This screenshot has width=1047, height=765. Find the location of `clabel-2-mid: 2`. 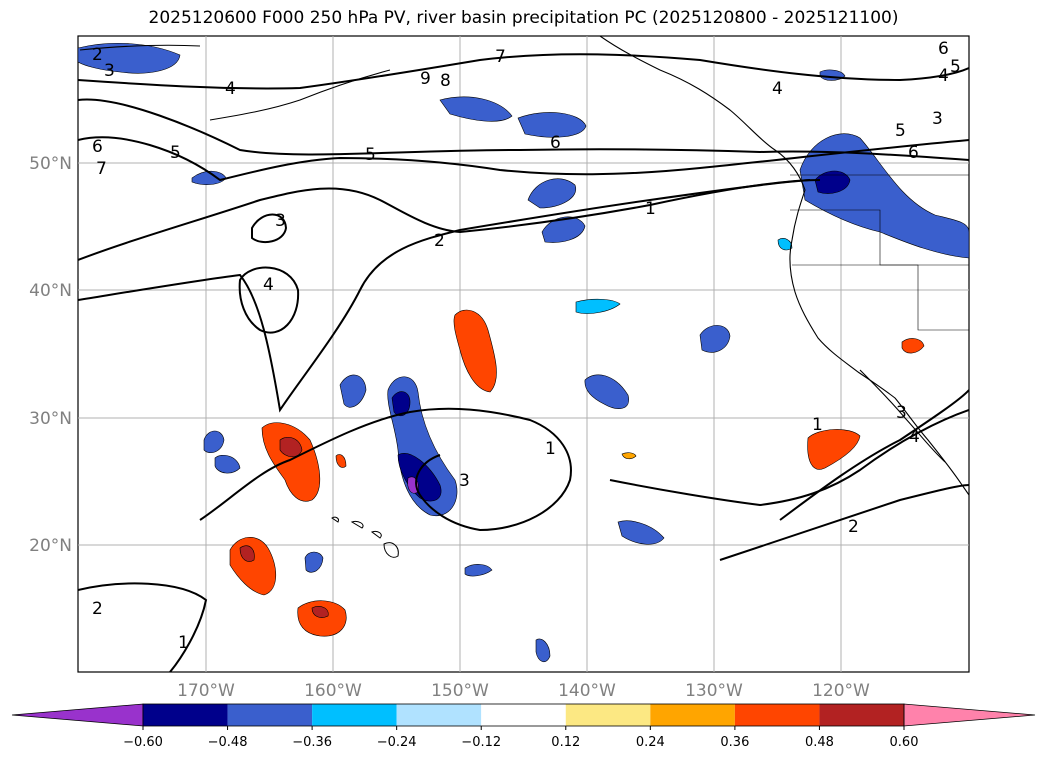

clabel-2-mid: 2 is located at coordinates (439, 241).